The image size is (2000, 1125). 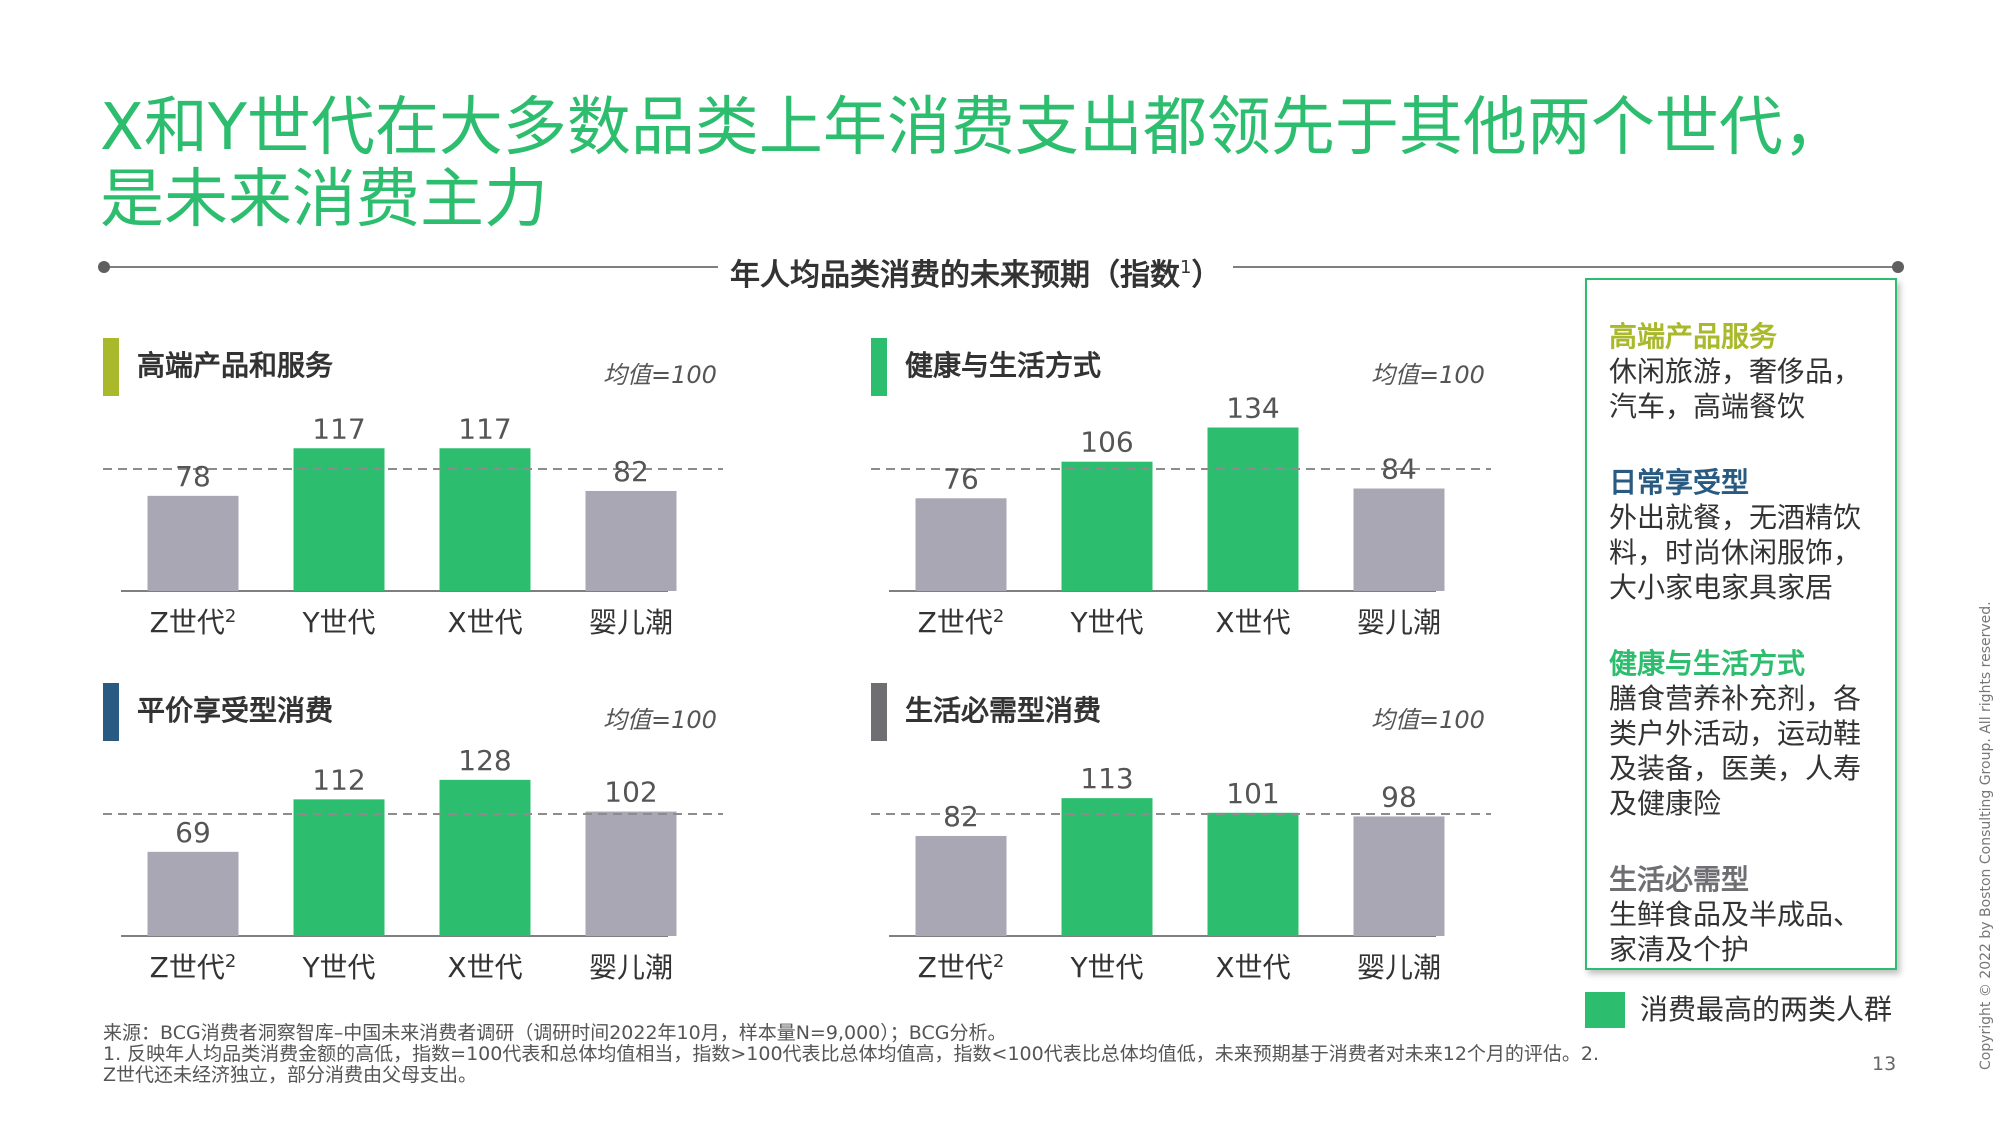 I want to click on chart-panel-health: 健康与生活方式 均值=100 76 106 134 84 Z世代2 Y世代 X世代 婴儿潮, so click(x=1191, y=498).